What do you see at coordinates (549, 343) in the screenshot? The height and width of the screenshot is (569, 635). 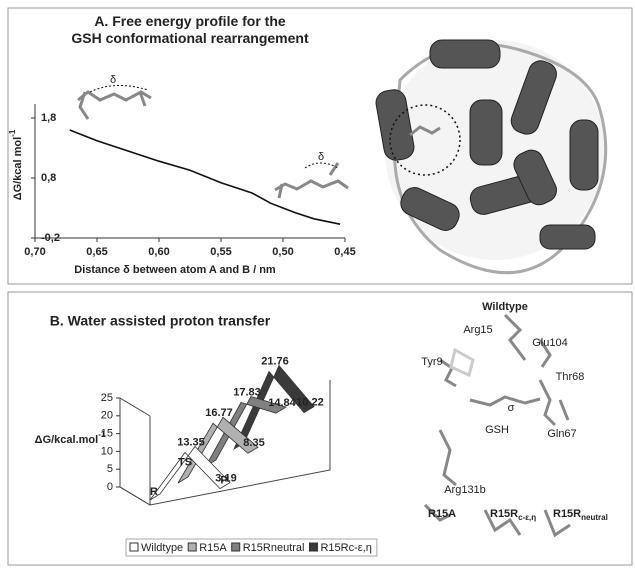 I see `residue-label: Glu104` at bounding box center [549, 343].